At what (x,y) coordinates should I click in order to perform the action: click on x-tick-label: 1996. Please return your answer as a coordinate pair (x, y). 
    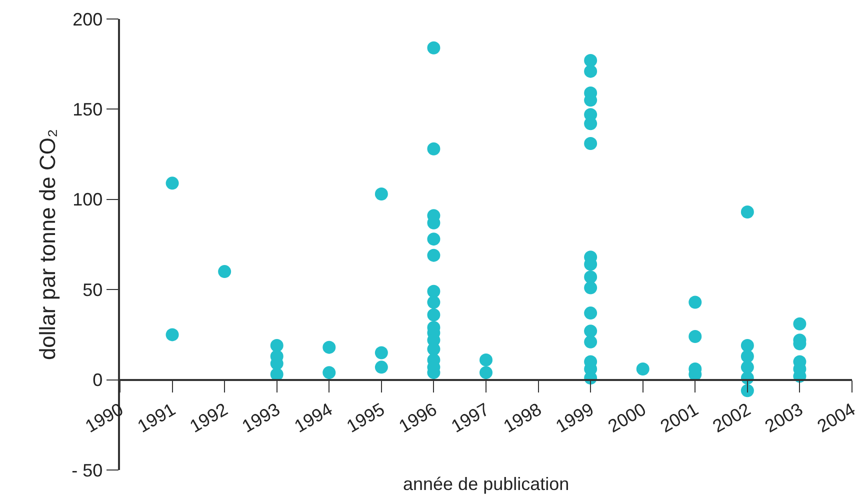
    Looking at the image, I should click on (418, 417).